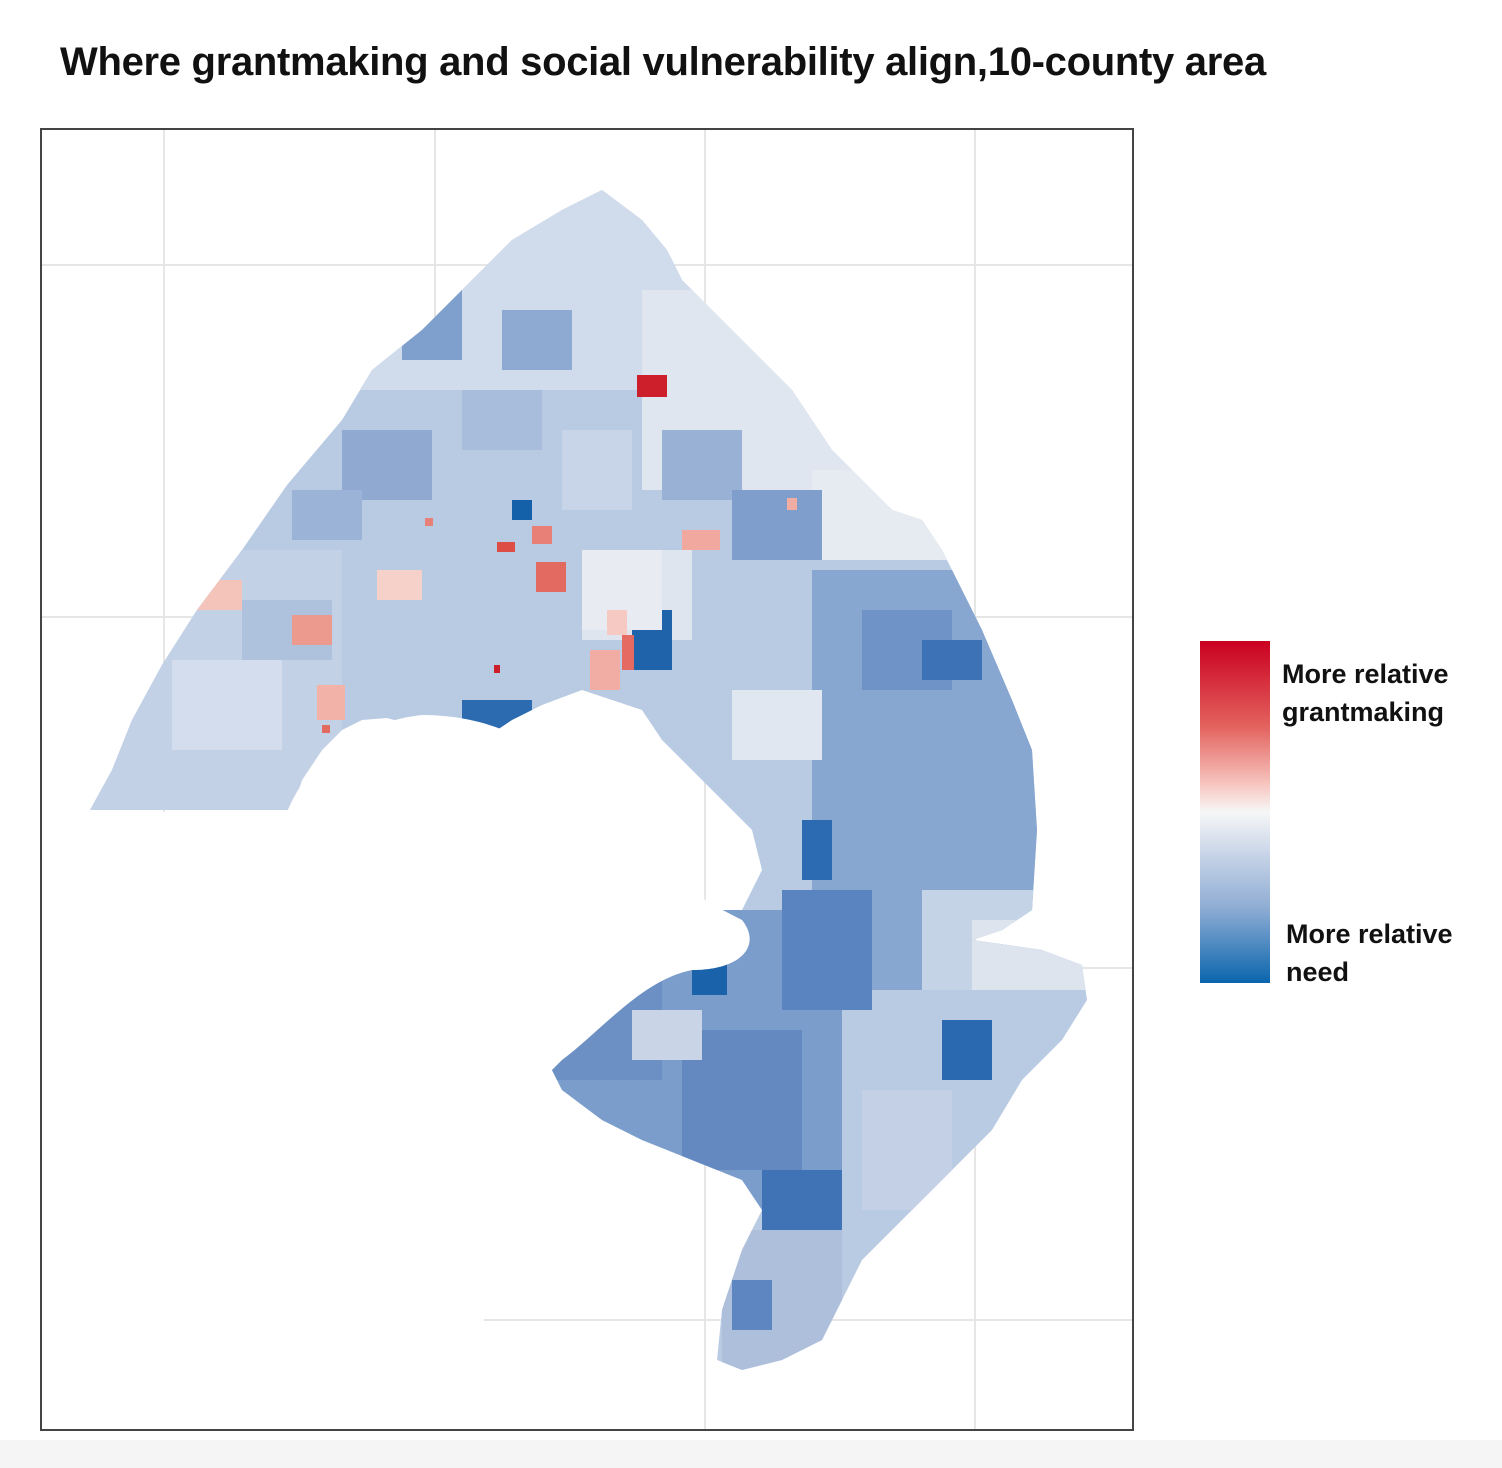  Describe the element at coordinates (1365, 693) in the screenshot. I see `legend-label-grantmaking: More relative grantmaking` at that location.